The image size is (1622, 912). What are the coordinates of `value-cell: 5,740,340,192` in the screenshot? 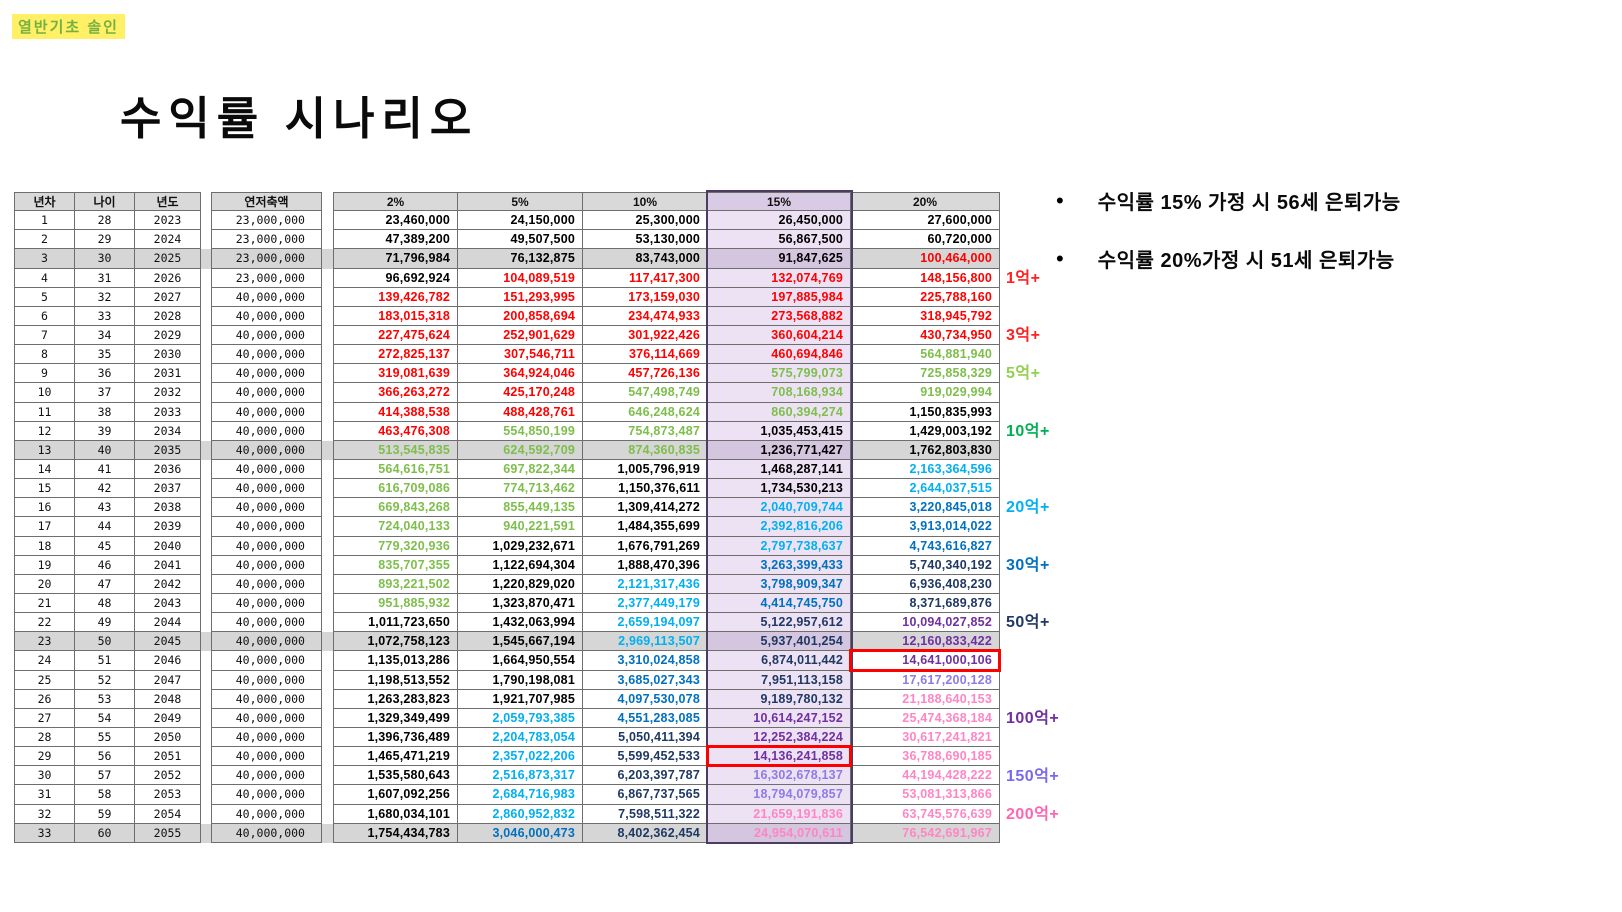 It's located at (925, 565).